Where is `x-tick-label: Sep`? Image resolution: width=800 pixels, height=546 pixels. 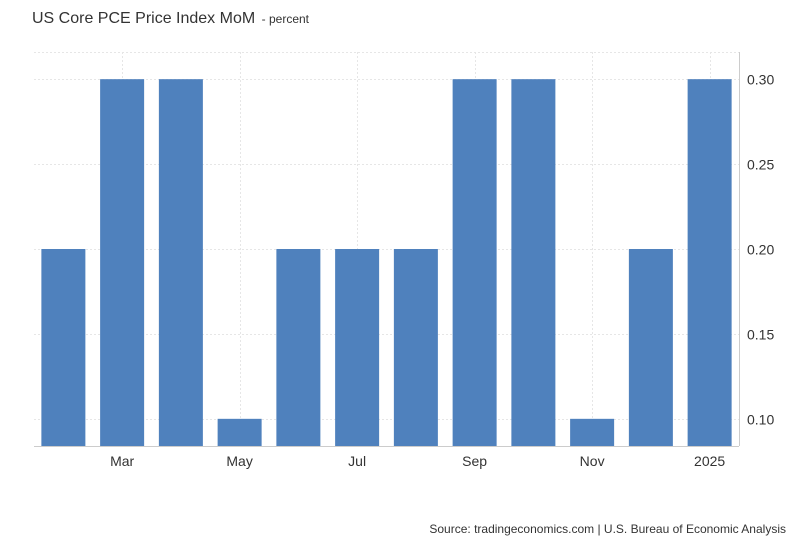 x-tick-label: Sep is located at coordinates (474, 461).